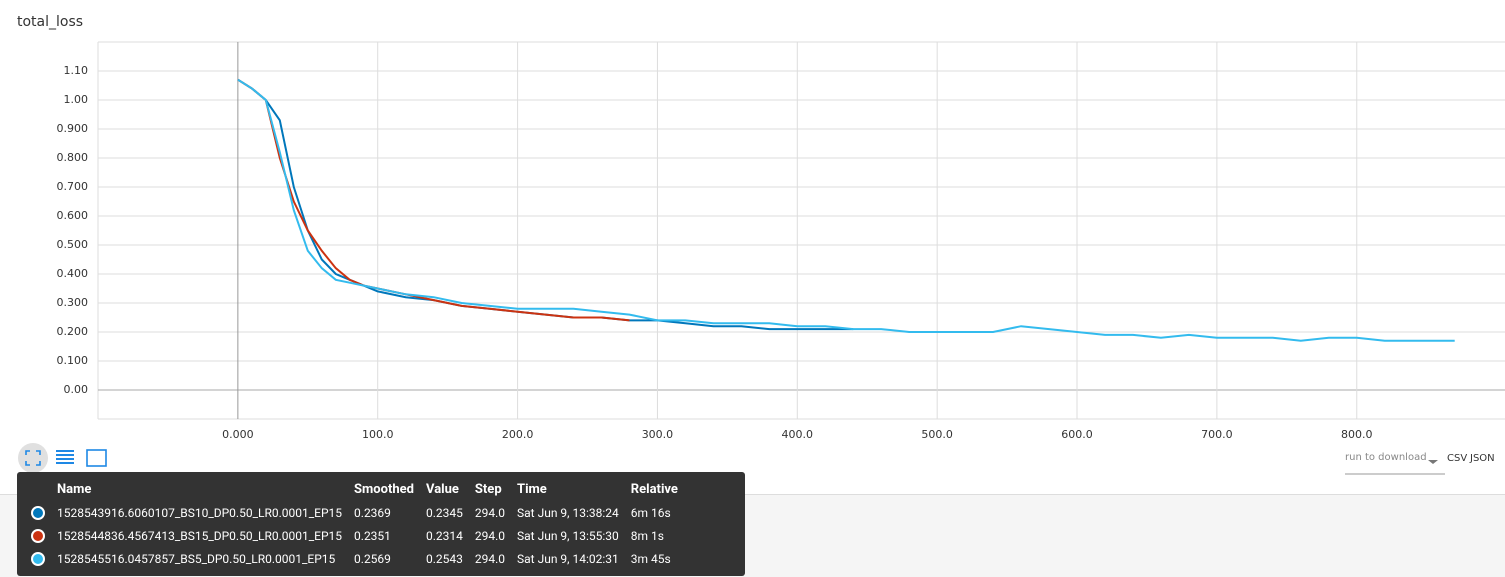  I want to click on cell: 0.2543, so click(444, 558).